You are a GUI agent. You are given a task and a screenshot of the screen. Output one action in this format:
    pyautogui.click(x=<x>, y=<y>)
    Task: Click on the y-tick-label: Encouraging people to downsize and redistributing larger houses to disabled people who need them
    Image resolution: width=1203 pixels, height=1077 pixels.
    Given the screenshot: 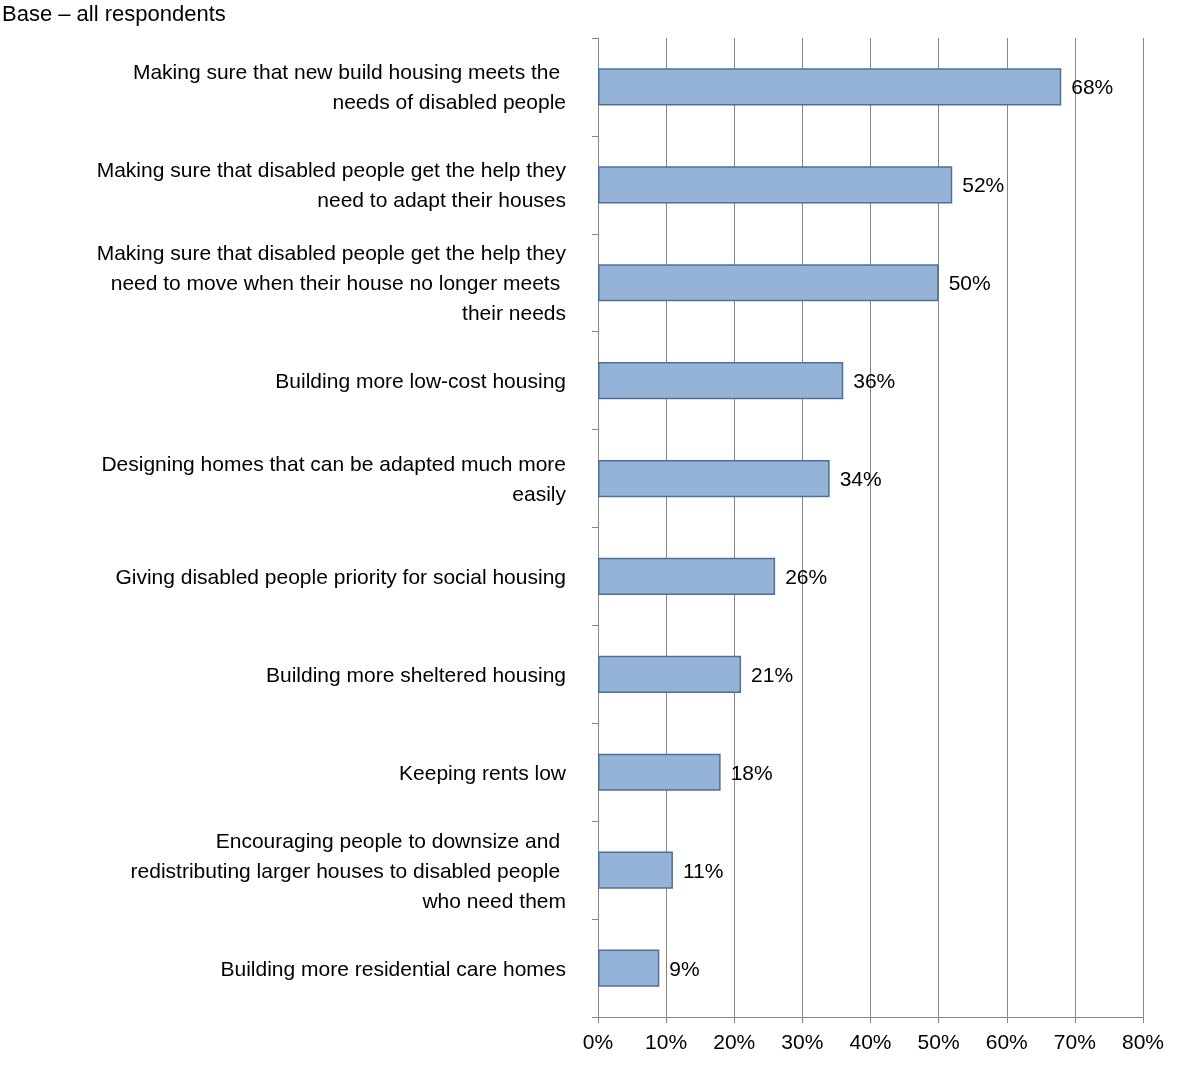 What is the action you would take?
    pyautogui.click(x=348, y=870)
    